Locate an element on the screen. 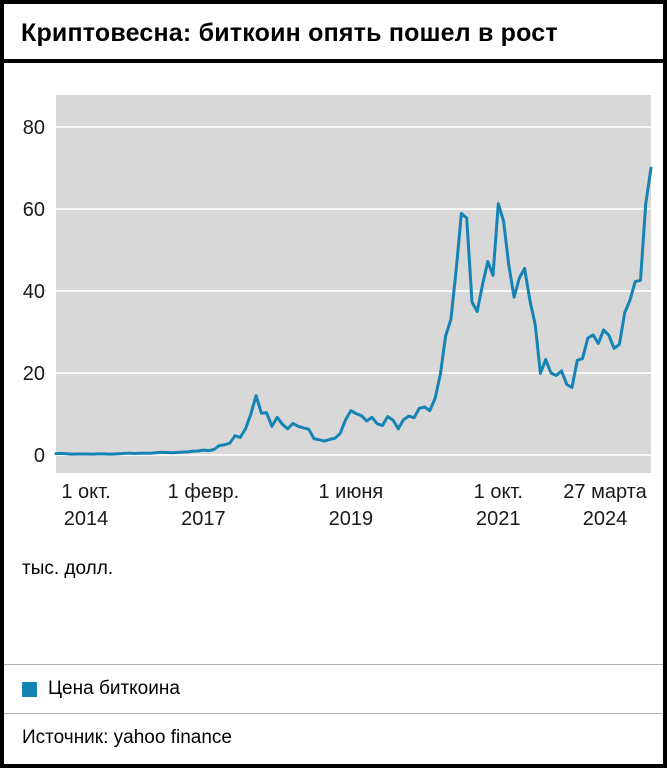  svg-text: 60 is located at coordinates (34, 210).